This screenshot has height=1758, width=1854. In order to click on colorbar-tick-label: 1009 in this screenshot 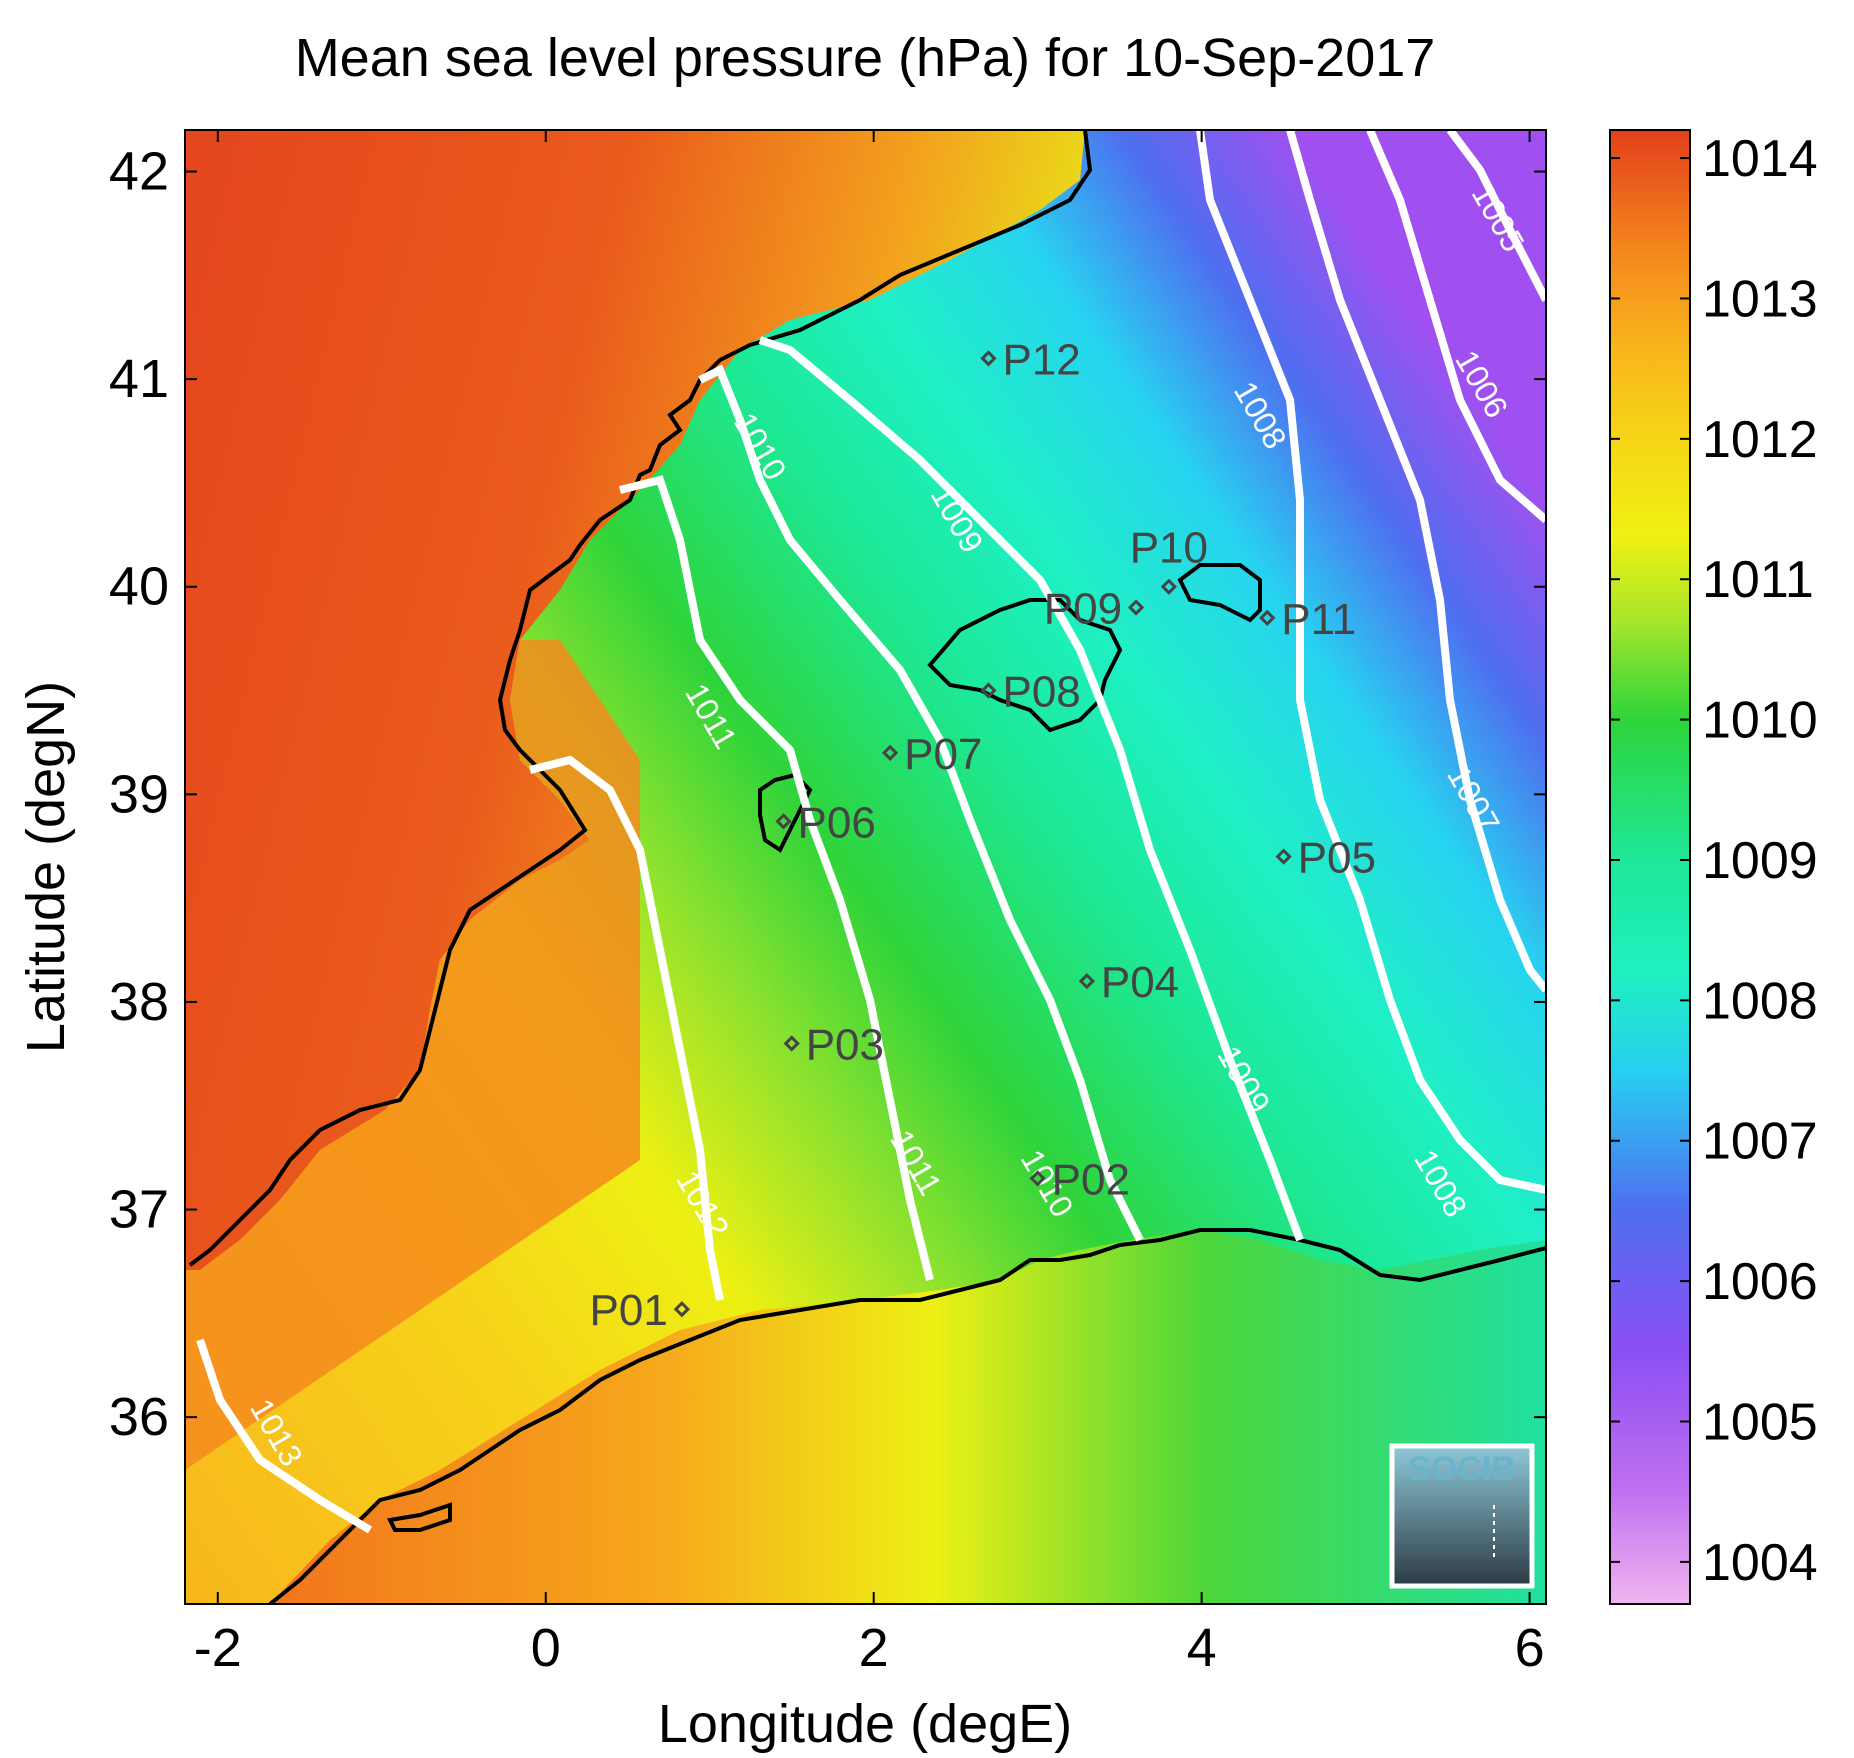, I will do `click(1760, 861)`.